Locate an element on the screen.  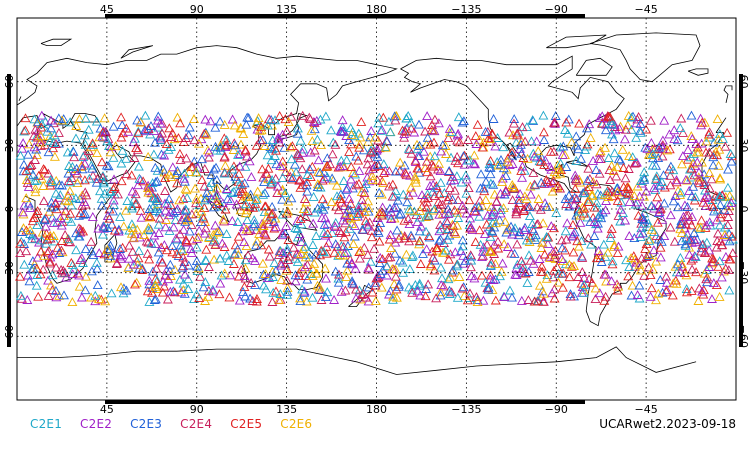
australia-coast is located at coordinates (282, 260).